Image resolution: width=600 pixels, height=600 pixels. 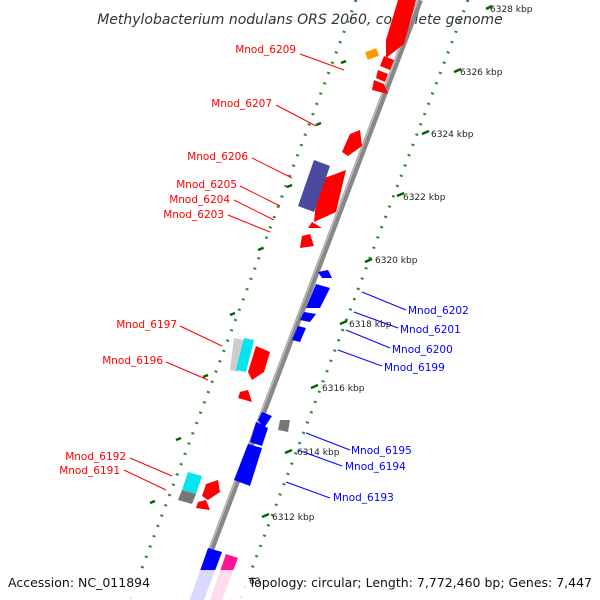 I want to click on gene-label-mnod-6202: Mnod_6202, so click(x=438, y=311).